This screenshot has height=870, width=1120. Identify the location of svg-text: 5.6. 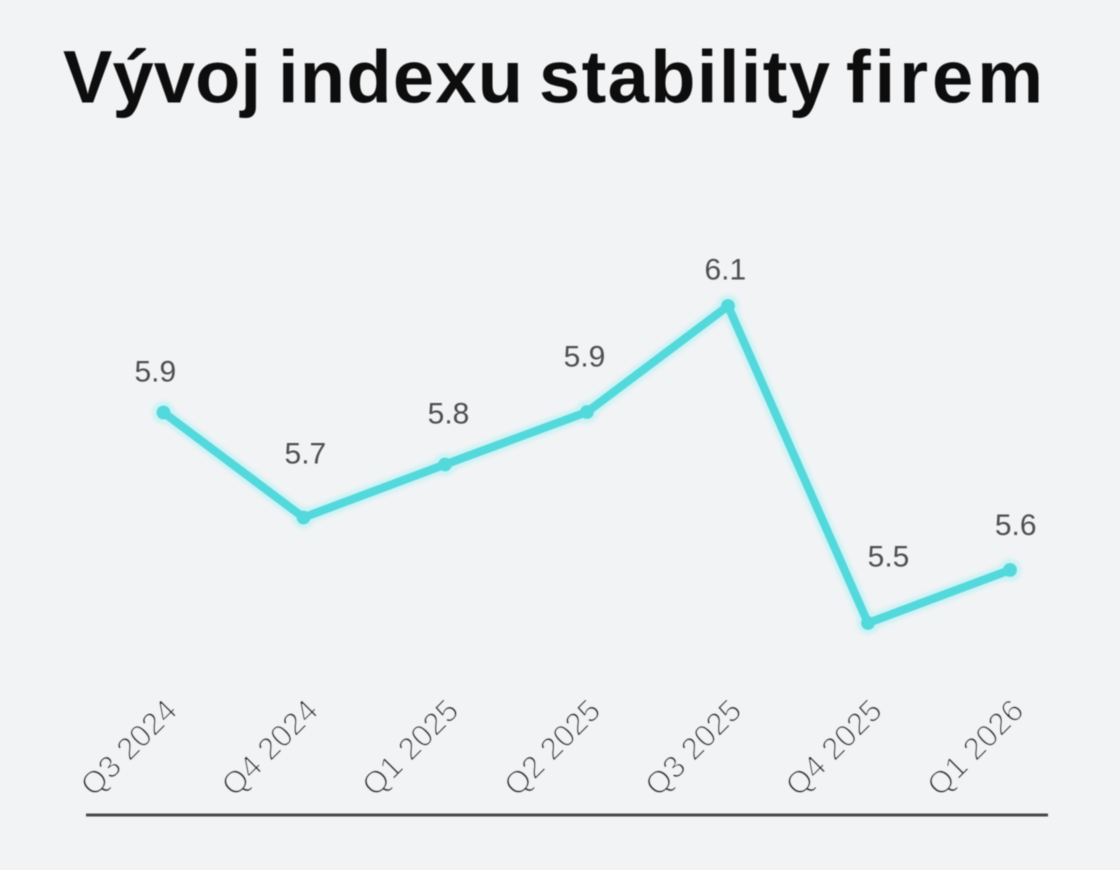
(1016, 525).